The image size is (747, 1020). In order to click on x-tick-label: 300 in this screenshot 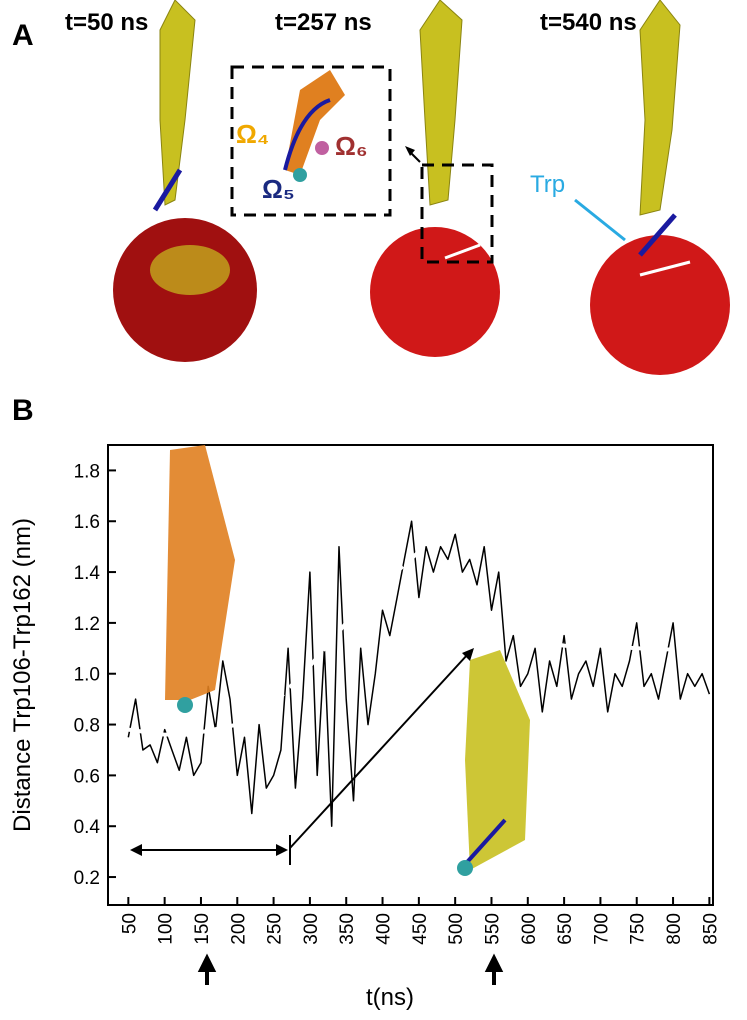, I will do `click(311, 929)`.